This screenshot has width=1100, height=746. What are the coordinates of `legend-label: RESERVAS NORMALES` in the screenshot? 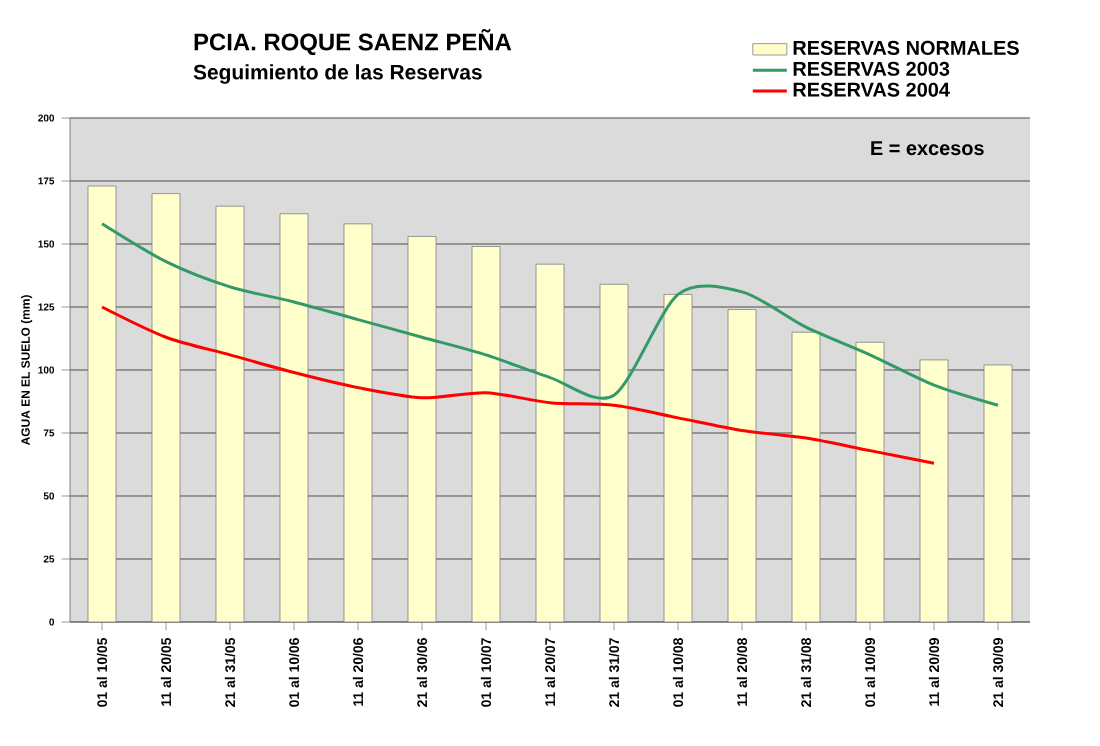 It's located at (906, 47).